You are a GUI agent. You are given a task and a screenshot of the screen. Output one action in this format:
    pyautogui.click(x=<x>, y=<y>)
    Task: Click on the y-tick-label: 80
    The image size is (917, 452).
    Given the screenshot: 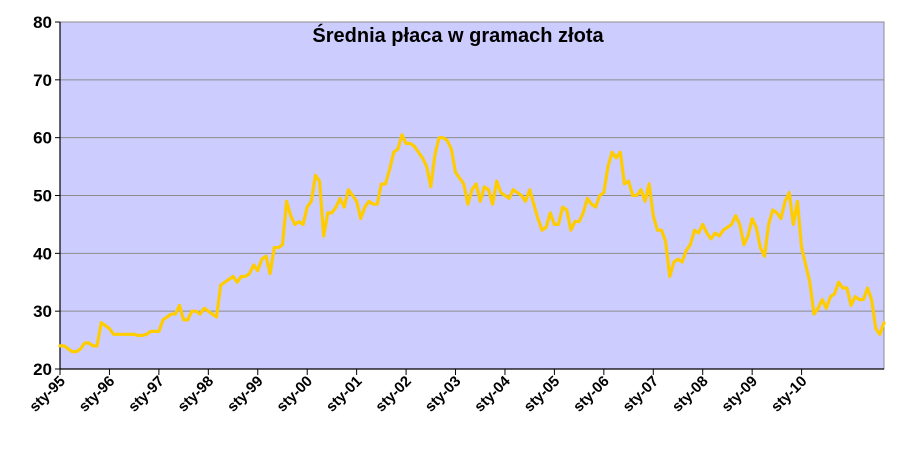 What is the action you would take?
    pyautogui.click(x=42, y=22)
    